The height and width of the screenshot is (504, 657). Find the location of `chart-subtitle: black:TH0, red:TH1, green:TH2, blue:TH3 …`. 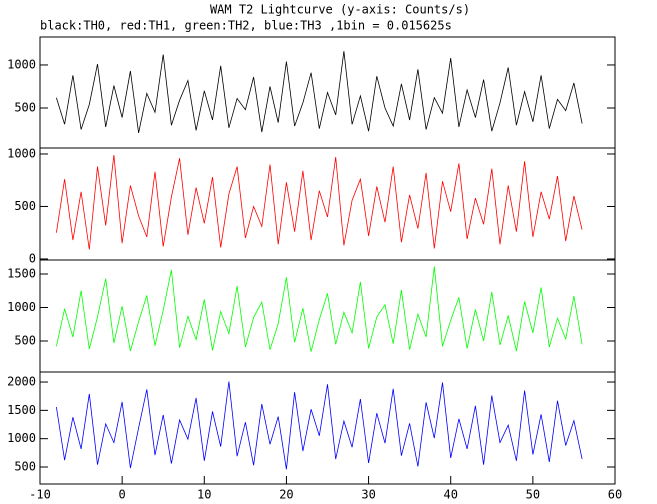

chart-subtitle: black:TH0, red:TH1, green:TH2, blue:TH3 … is located at coordinates (246, 26).